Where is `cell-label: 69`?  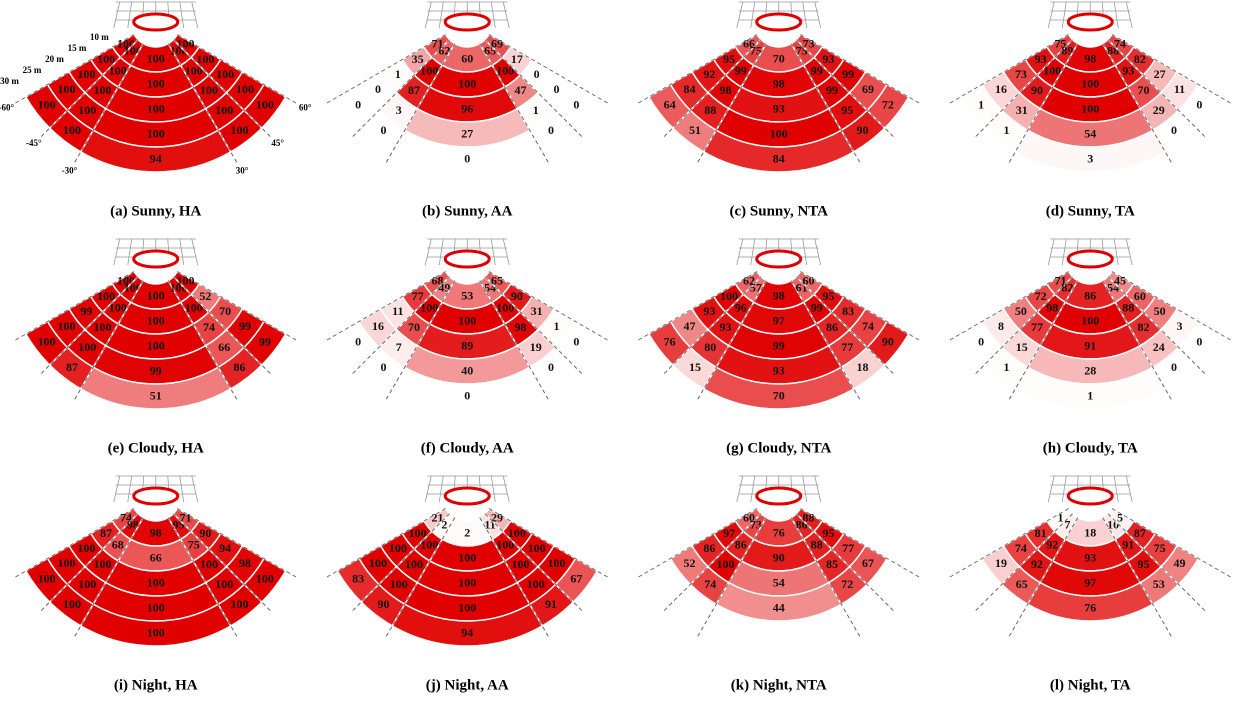
cell-label: 69 is located at coordinates (497, 44).